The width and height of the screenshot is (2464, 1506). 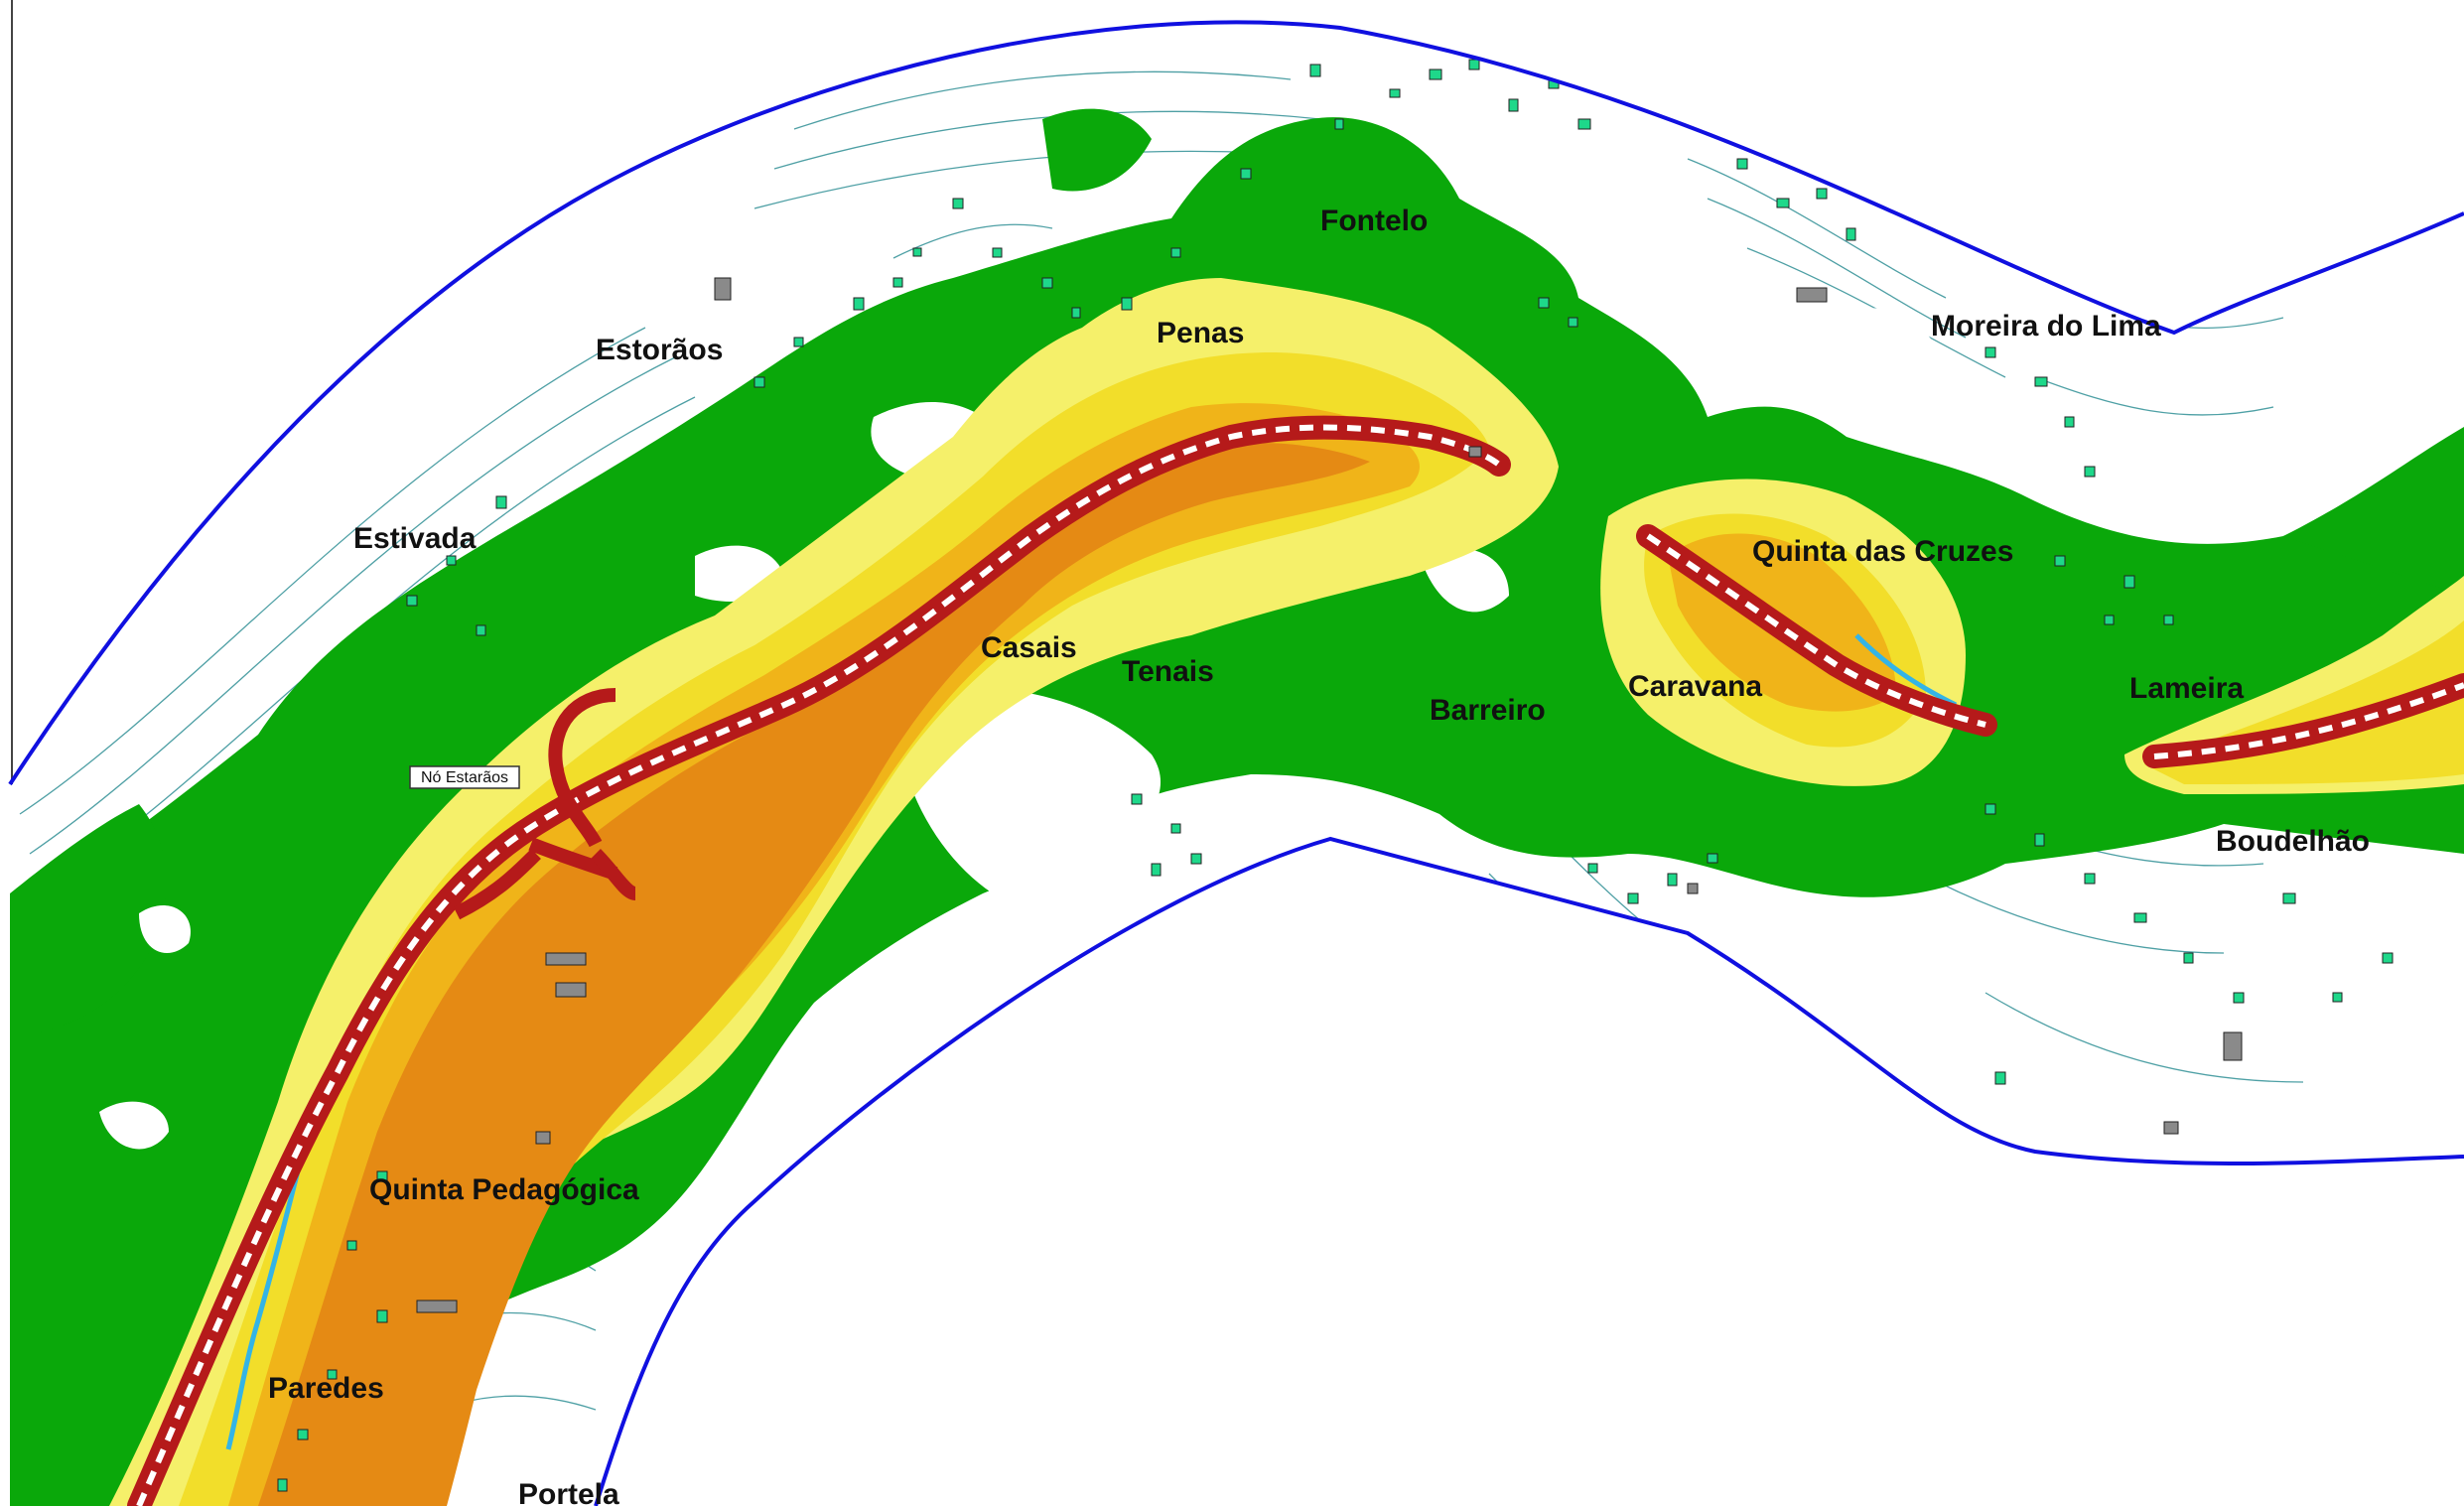 What do you see at coordinates (2186, 688) in the screenshot?
I see `label-lameira: Lameira` at bounding box center [2186, 688].